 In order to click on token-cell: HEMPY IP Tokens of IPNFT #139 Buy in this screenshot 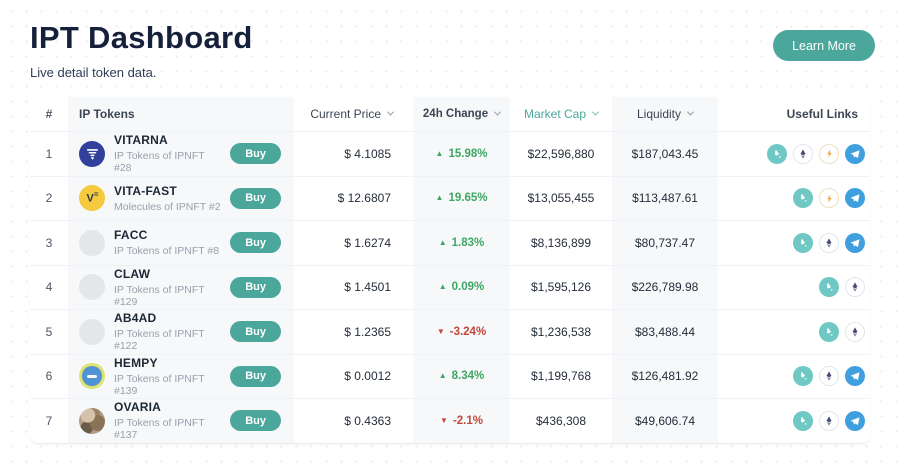, I will do `click(181, 376)`.